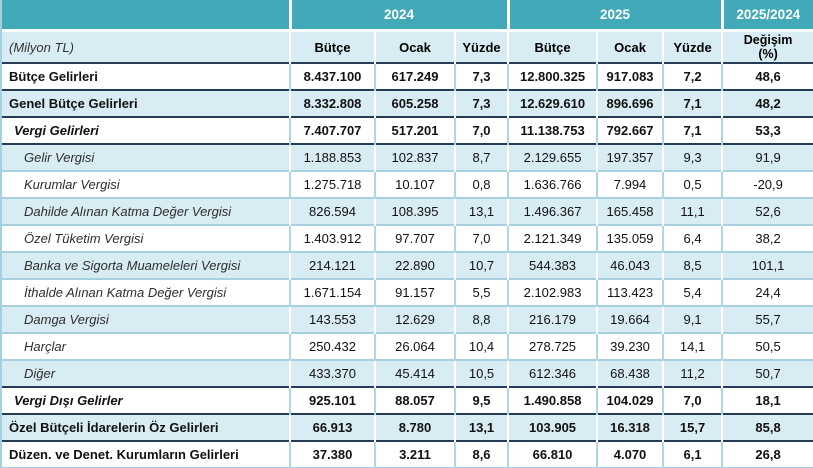 This screenshot has height=468, width=813. I want to click on cell-ocak-2025: 39.230, so click(631, 346).